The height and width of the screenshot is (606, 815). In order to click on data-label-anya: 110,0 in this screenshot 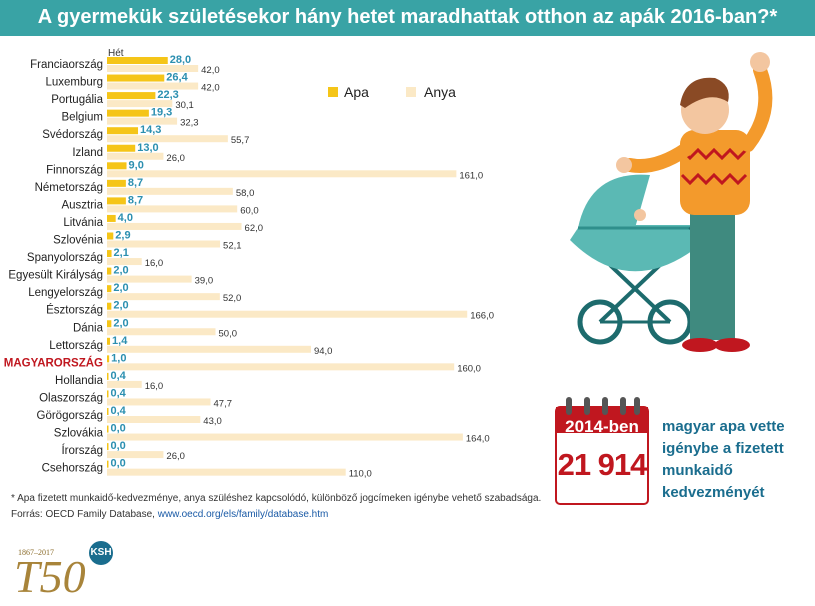, I will do `click(360, 474)`.